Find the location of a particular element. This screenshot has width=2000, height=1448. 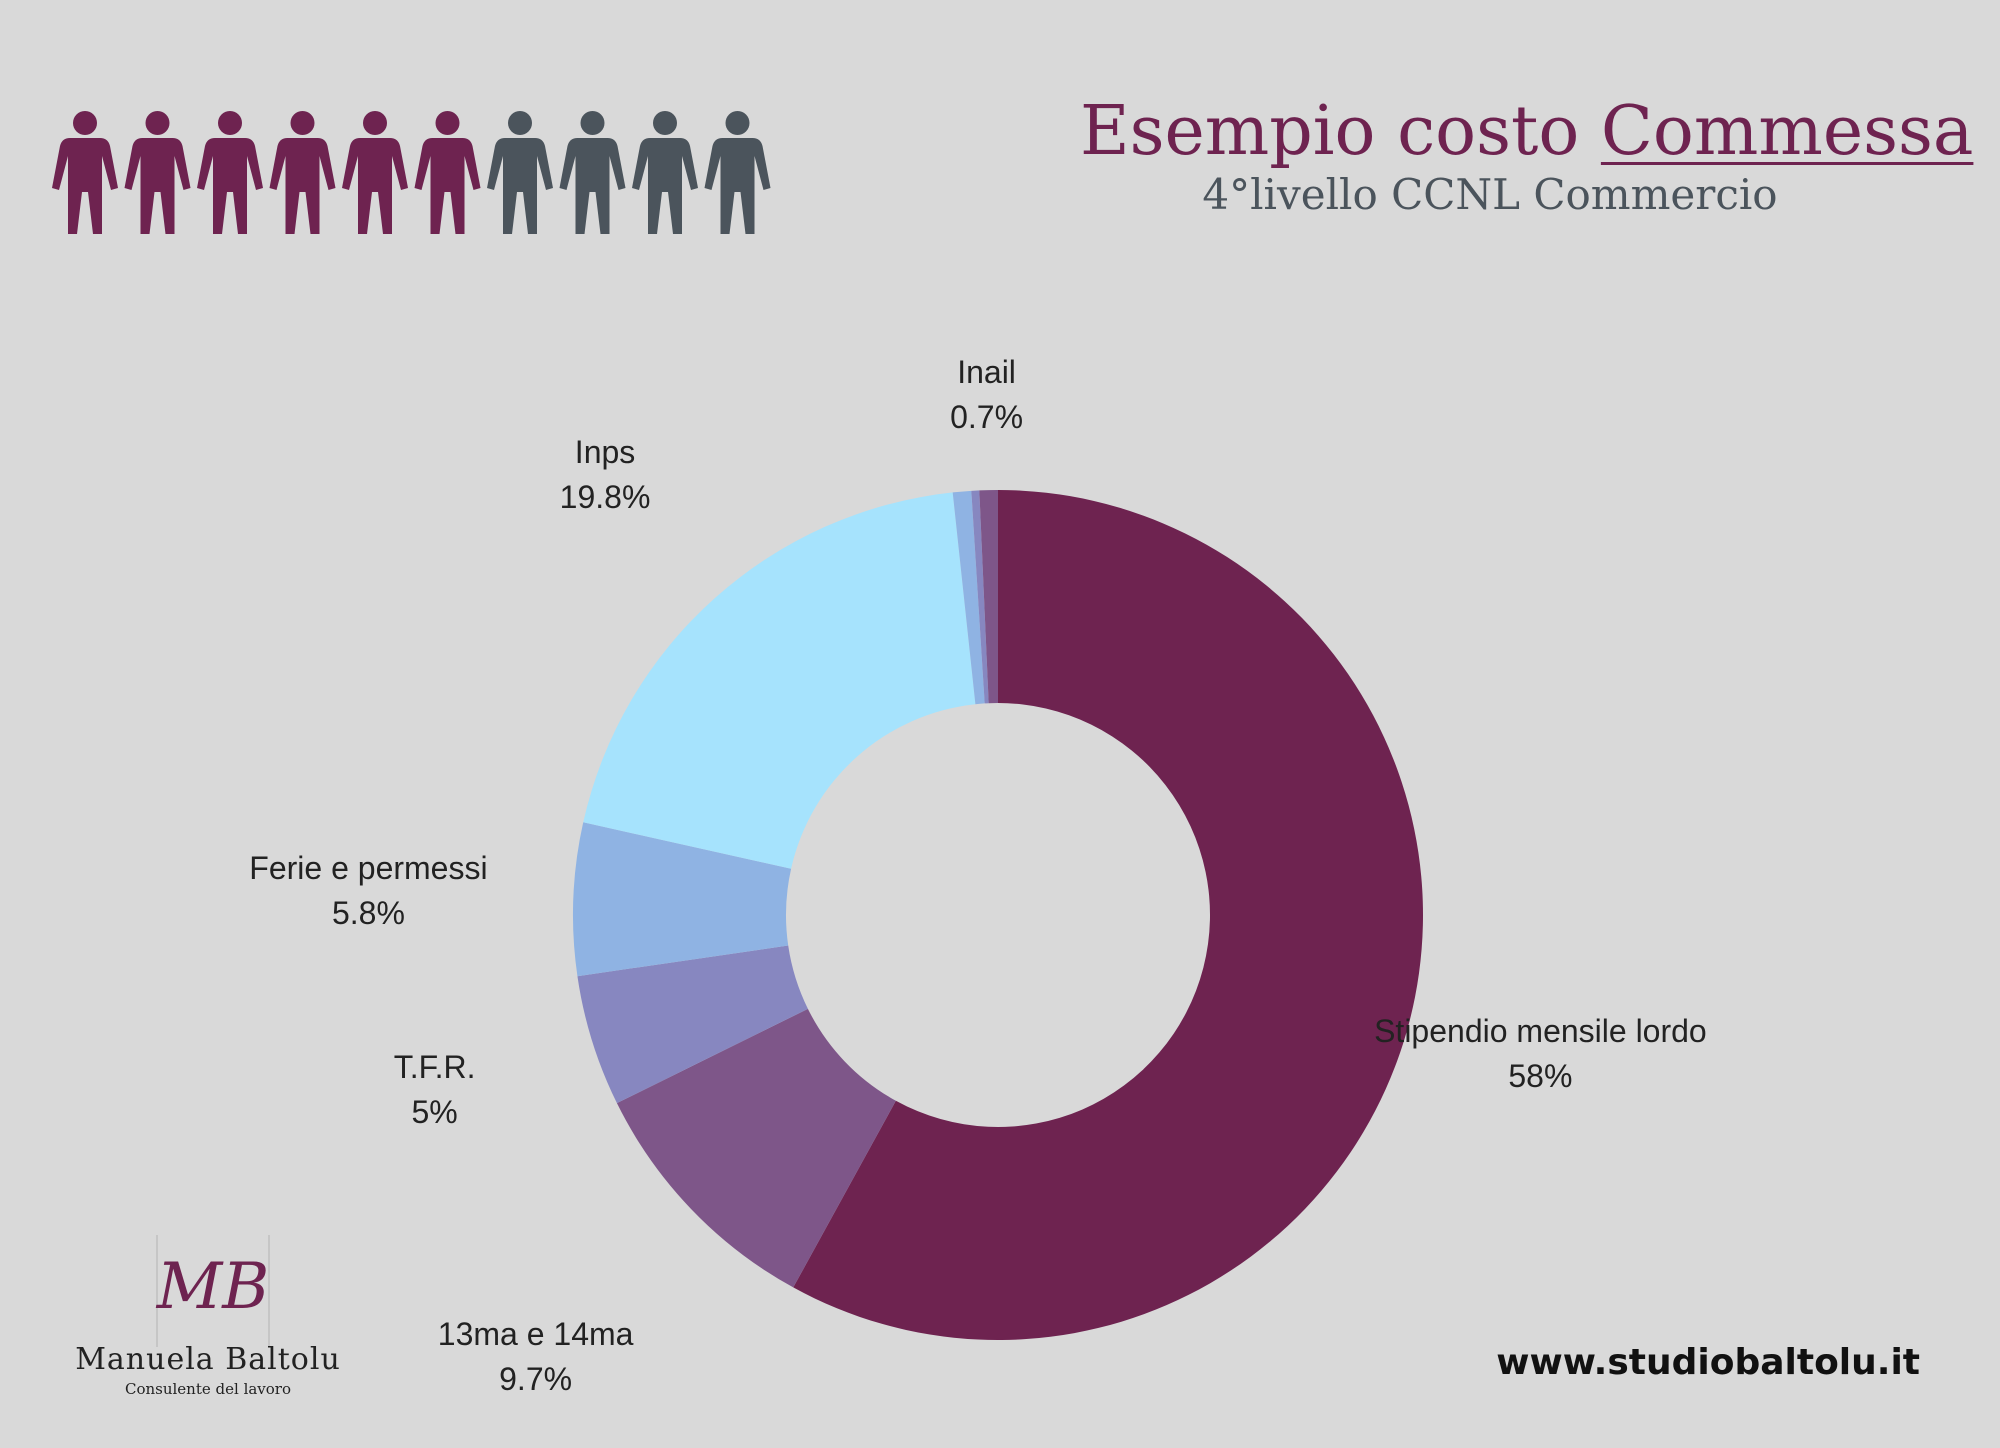

slice-label-value: 58% is located at coordinates (1540, 1076).